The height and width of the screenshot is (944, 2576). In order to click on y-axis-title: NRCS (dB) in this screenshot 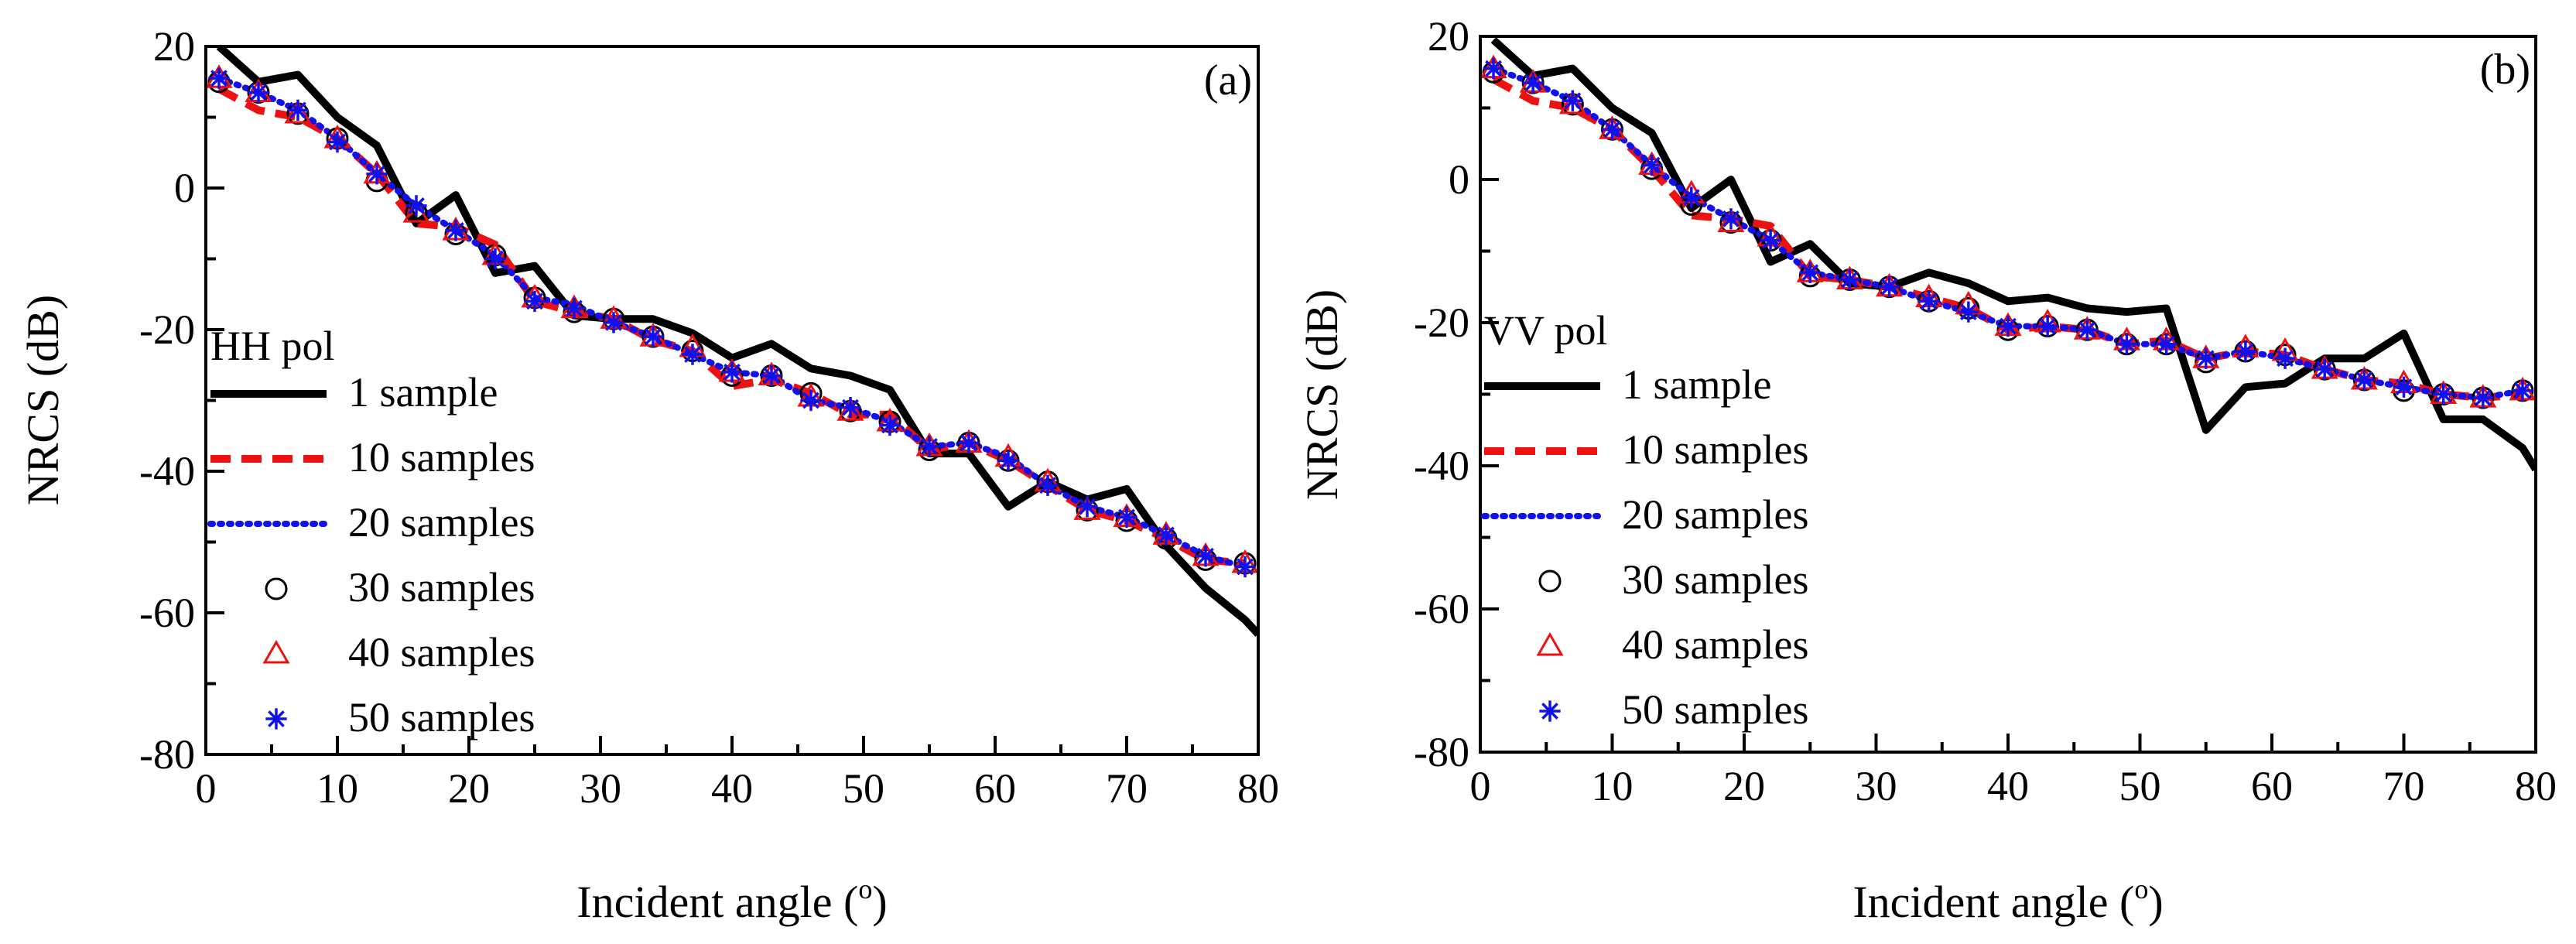, I will do `click(43, 400)`.